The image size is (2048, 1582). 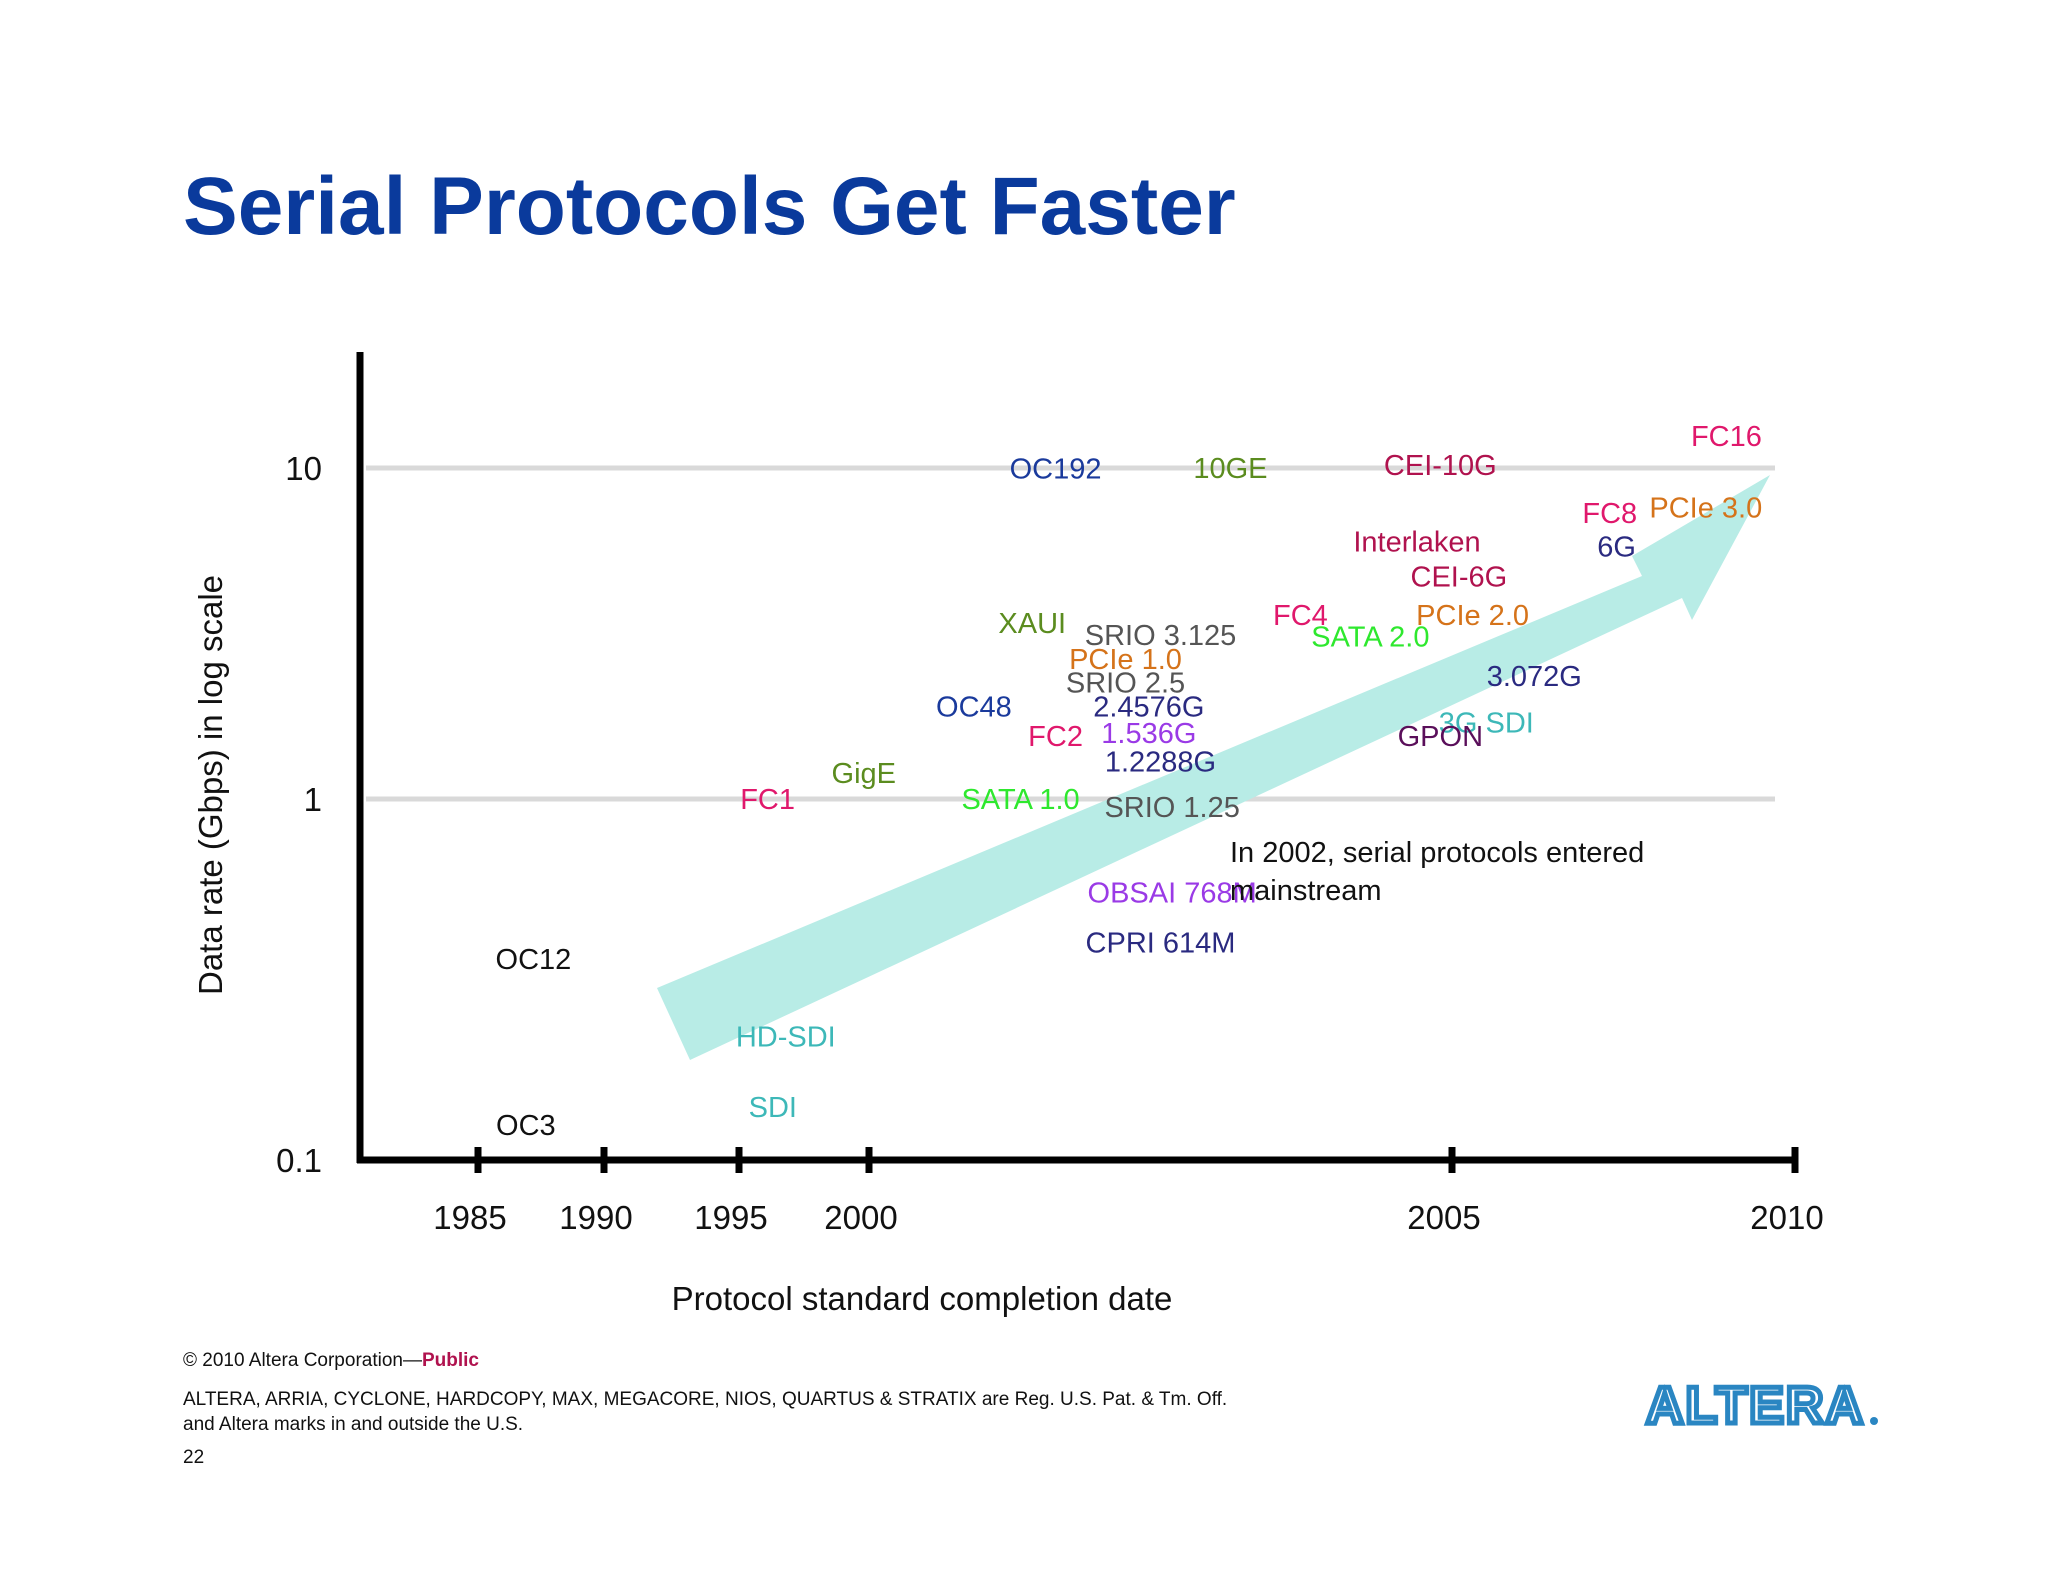 What do you see at coordinates (730, 1217) in the screenshot?
I see `x-tick-label-1995: 1995` at bounding box center [730, 1217].